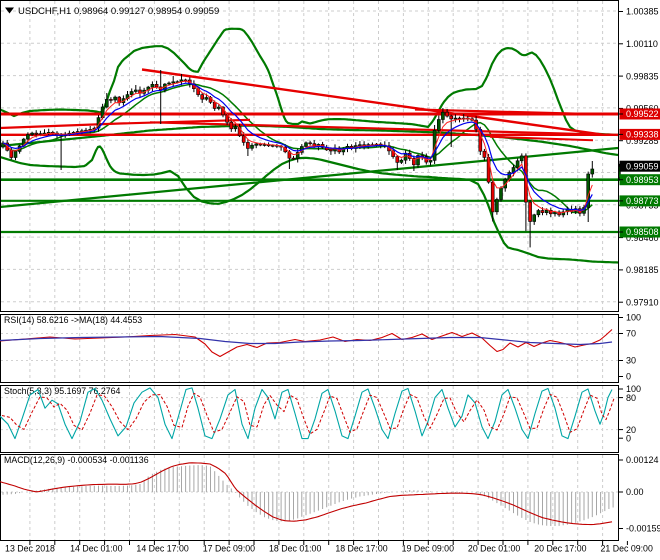 The width and height of the screenshot is (660, 560). I want to click on svg-text: 30, so click(631, 361).